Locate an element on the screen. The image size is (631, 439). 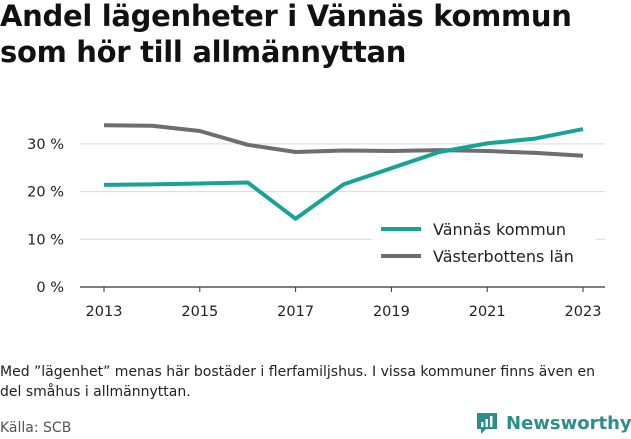
x-axis-ticks: 2013 2015 2017 2019 2021 2023 is located at coordinates (344, 303).